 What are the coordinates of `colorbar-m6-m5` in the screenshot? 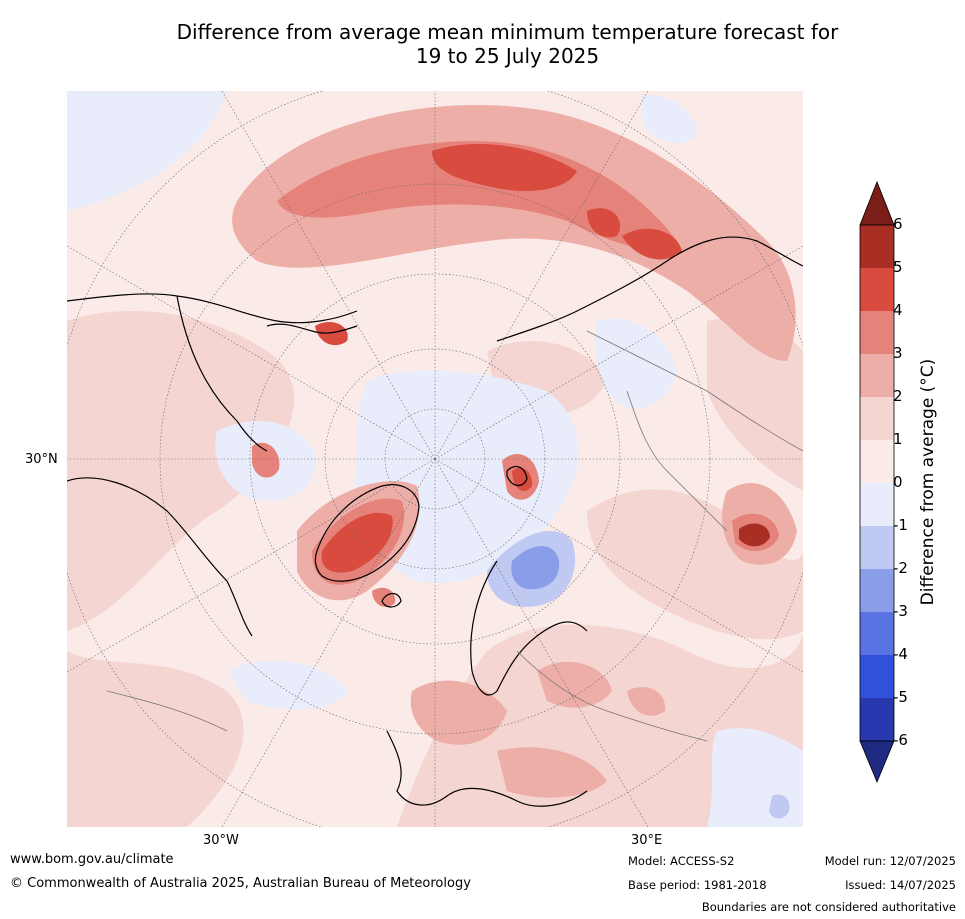 It's located at (877, 719).